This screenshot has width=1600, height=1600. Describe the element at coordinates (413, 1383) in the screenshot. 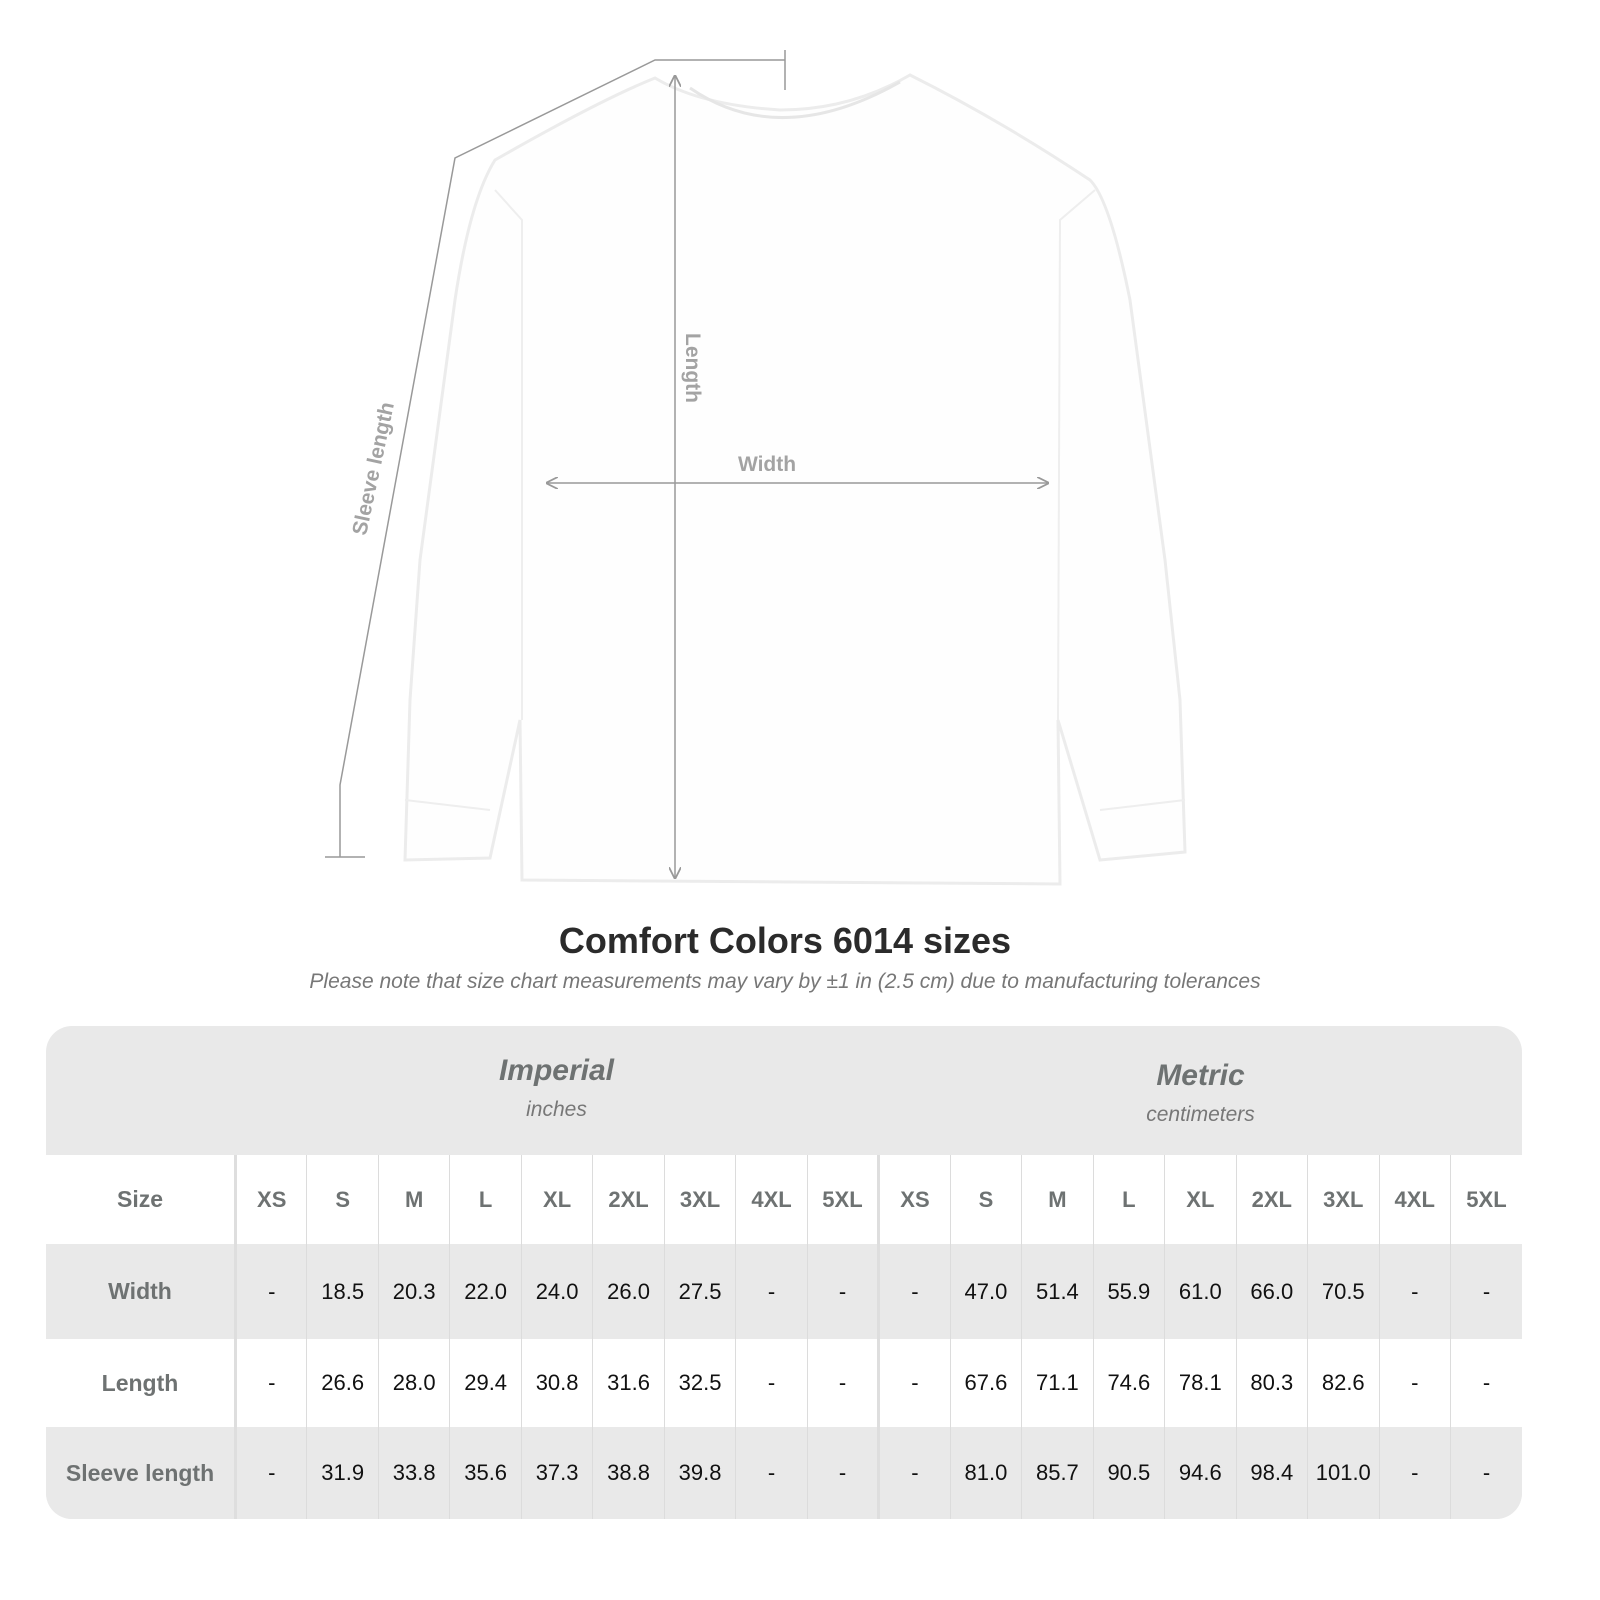

I see `imperial-value-cell: 28.0` at that location.